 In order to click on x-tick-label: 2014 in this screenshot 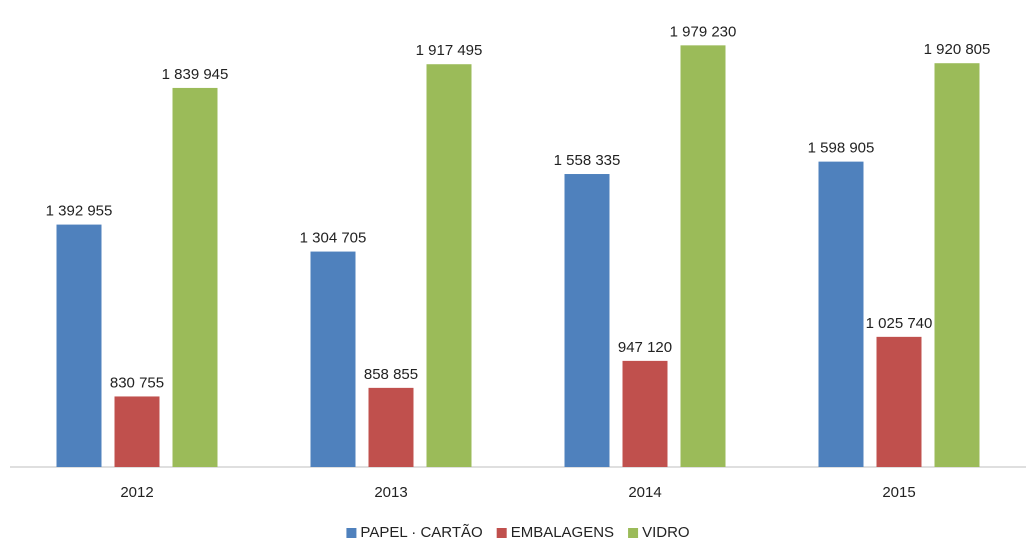, I will do `click(644, 492)`.